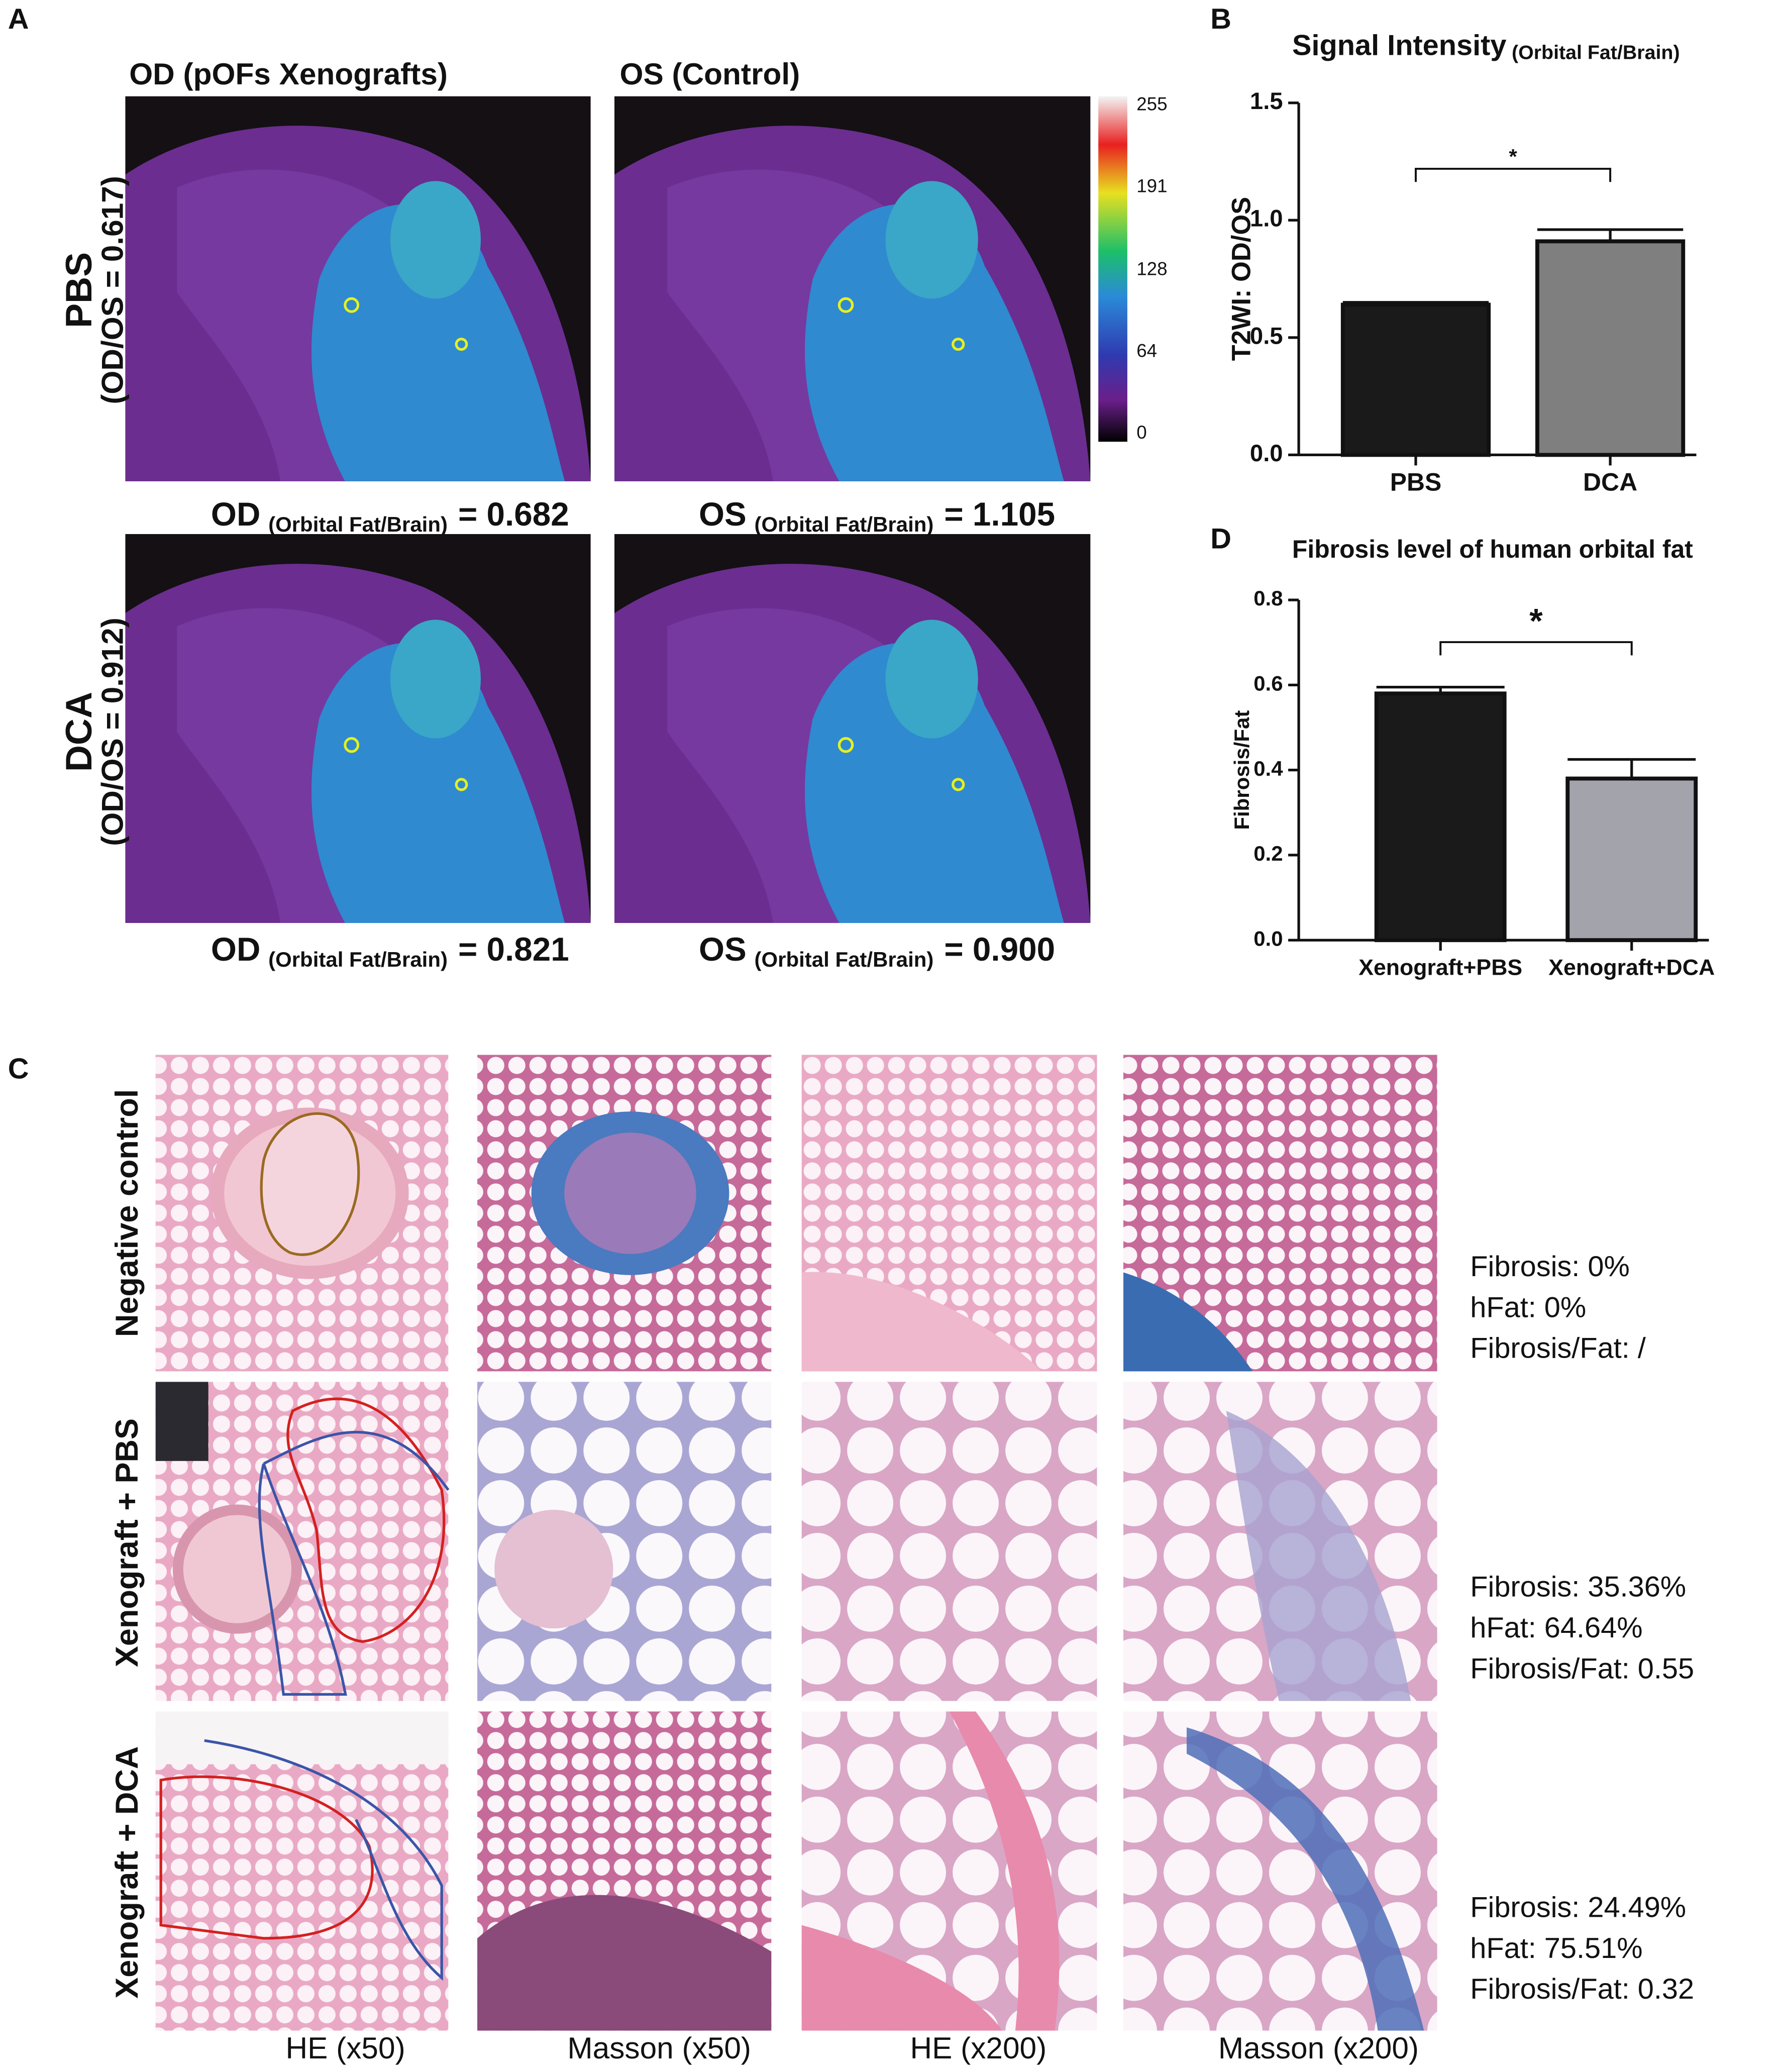  Describe the element at coordinates (127, 1213) in the screenshot. I see `row-label: Negative control` at that location.